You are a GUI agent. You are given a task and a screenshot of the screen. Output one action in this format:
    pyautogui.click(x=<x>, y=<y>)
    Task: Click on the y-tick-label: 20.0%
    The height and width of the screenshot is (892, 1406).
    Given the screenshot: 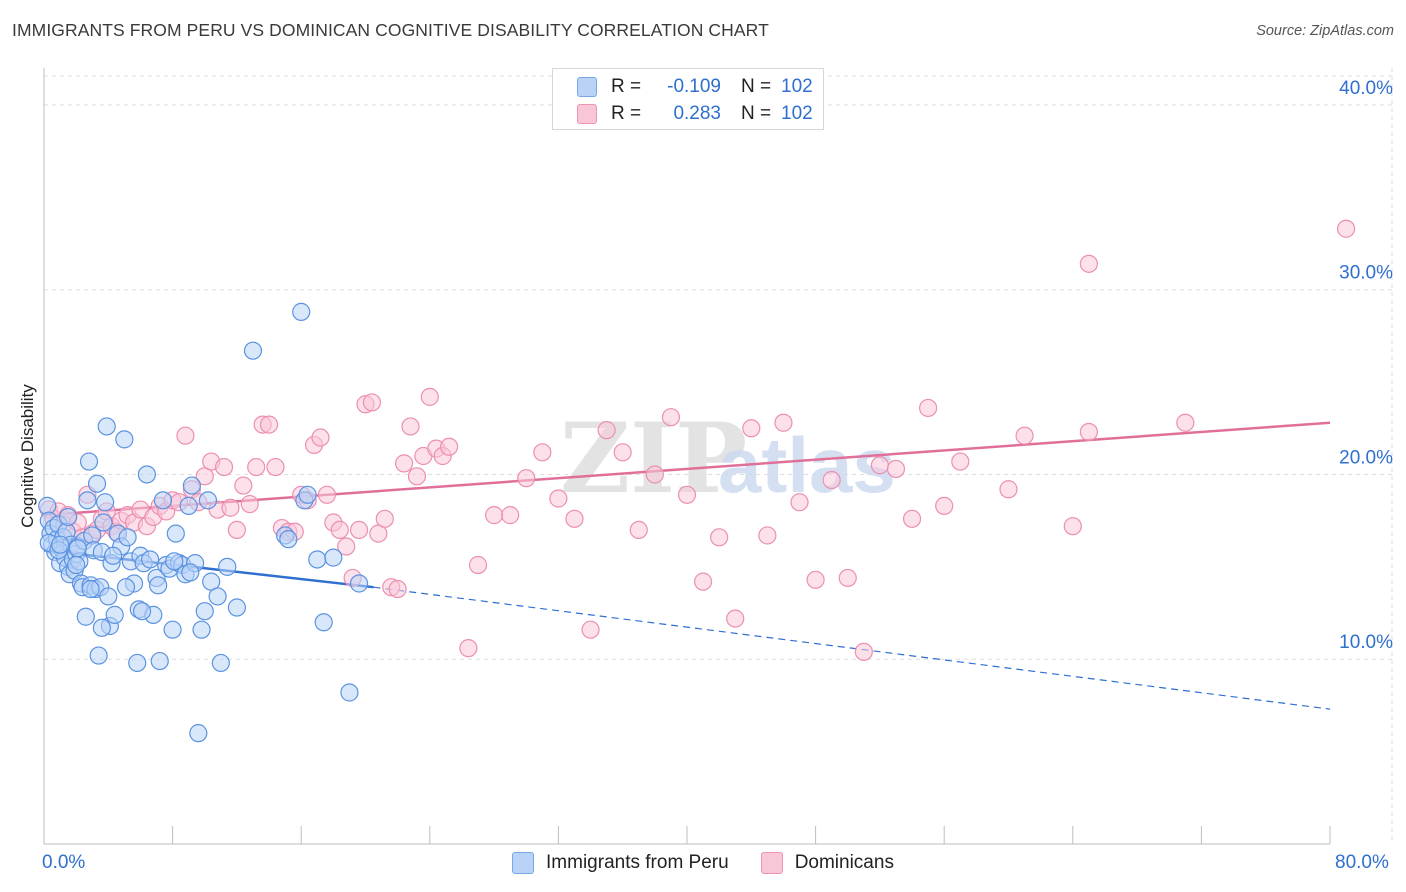 What is the action you would take?
    pyautogui.click(x=1366, y=457)
    